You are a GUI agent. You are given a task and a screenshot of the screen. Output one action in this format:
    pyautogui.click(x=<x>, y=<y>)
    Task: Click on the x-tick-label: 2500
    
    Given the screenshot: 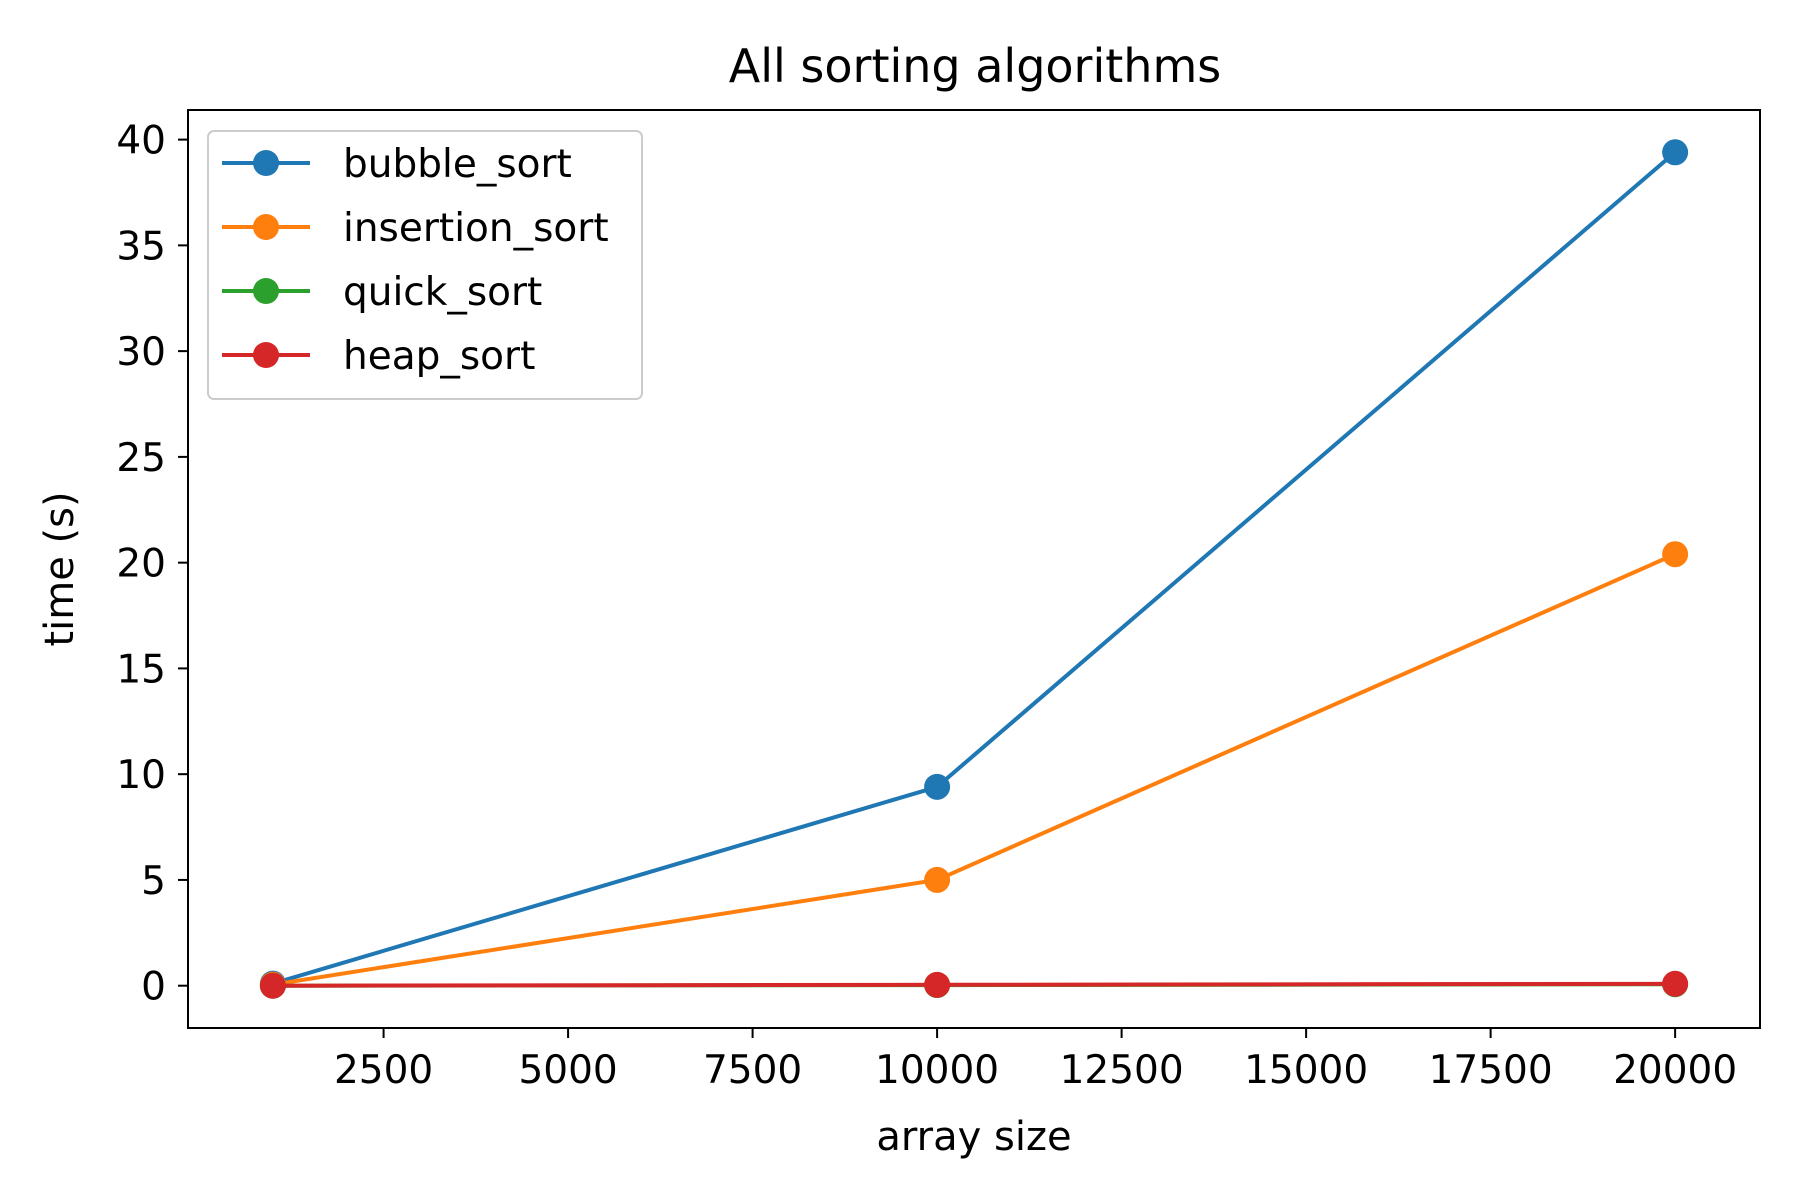 What is the action you would take?
    pyautogui.click(x=383, y=1070)
    